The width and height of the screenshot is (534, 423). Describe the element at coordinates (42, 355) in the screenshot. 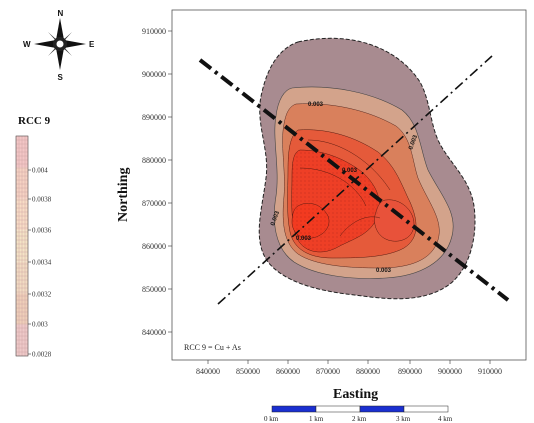

I see `legend-tick-label: 0.0028` at that location.